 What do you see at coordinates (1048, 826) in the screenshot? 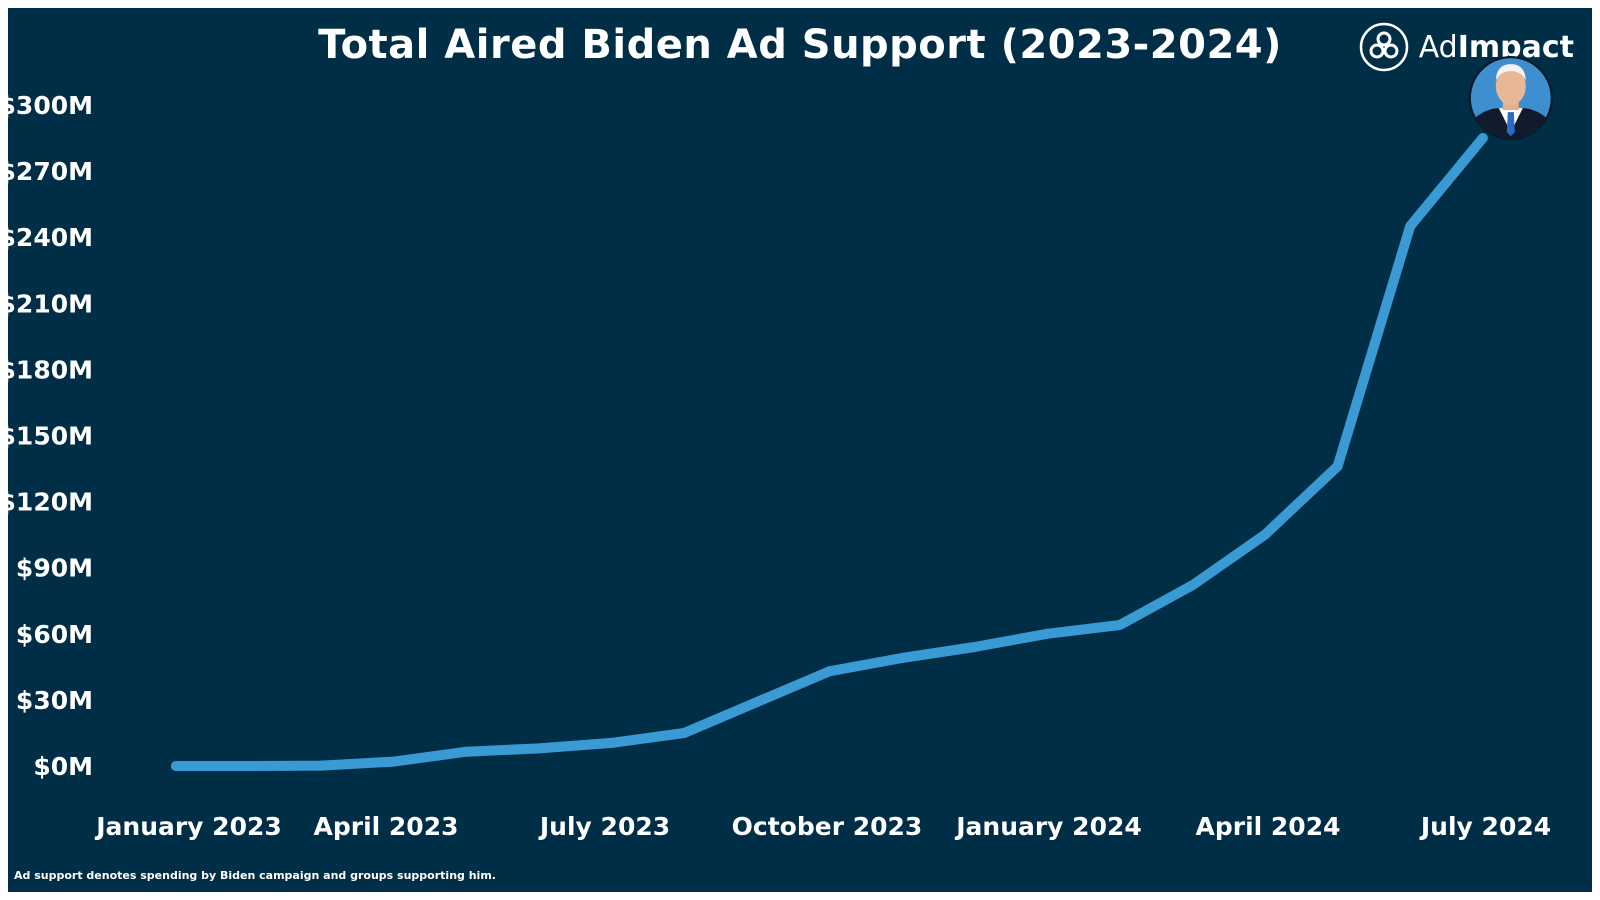
I see `x-tick-label: January 2024` at bounding box center [1048, 826].